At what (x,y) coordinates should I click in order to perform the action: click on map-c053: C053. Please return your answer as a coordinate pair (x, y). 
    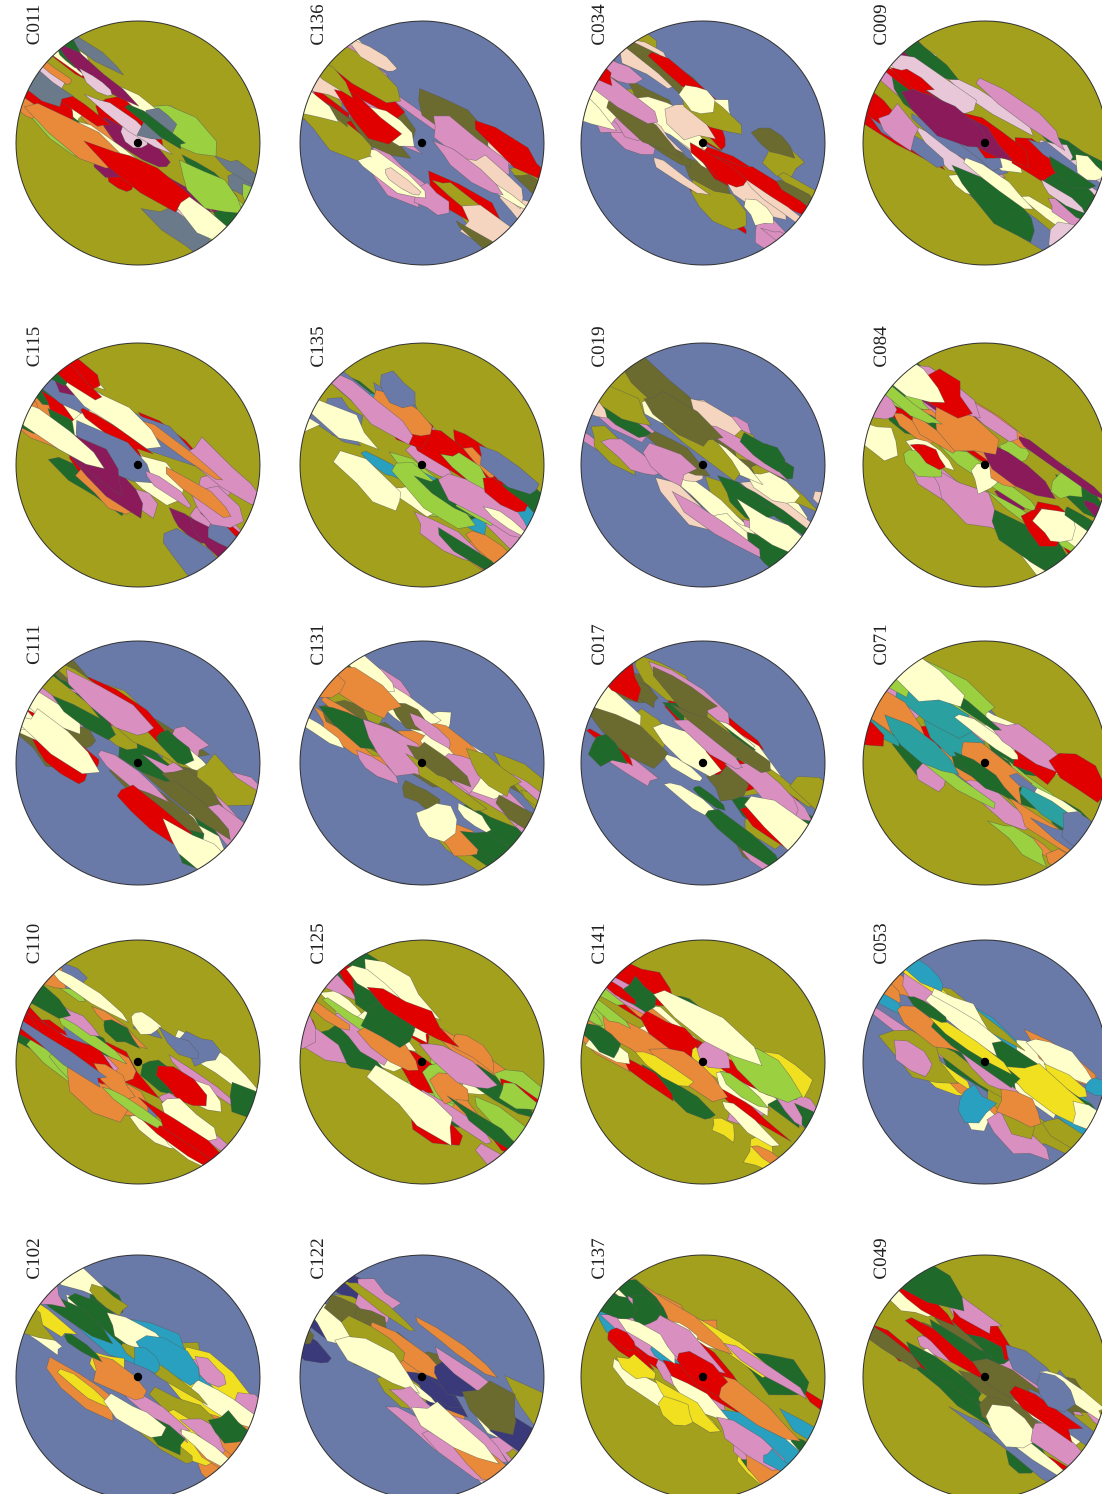
    Looking at the image, I should click on (977, 1053).